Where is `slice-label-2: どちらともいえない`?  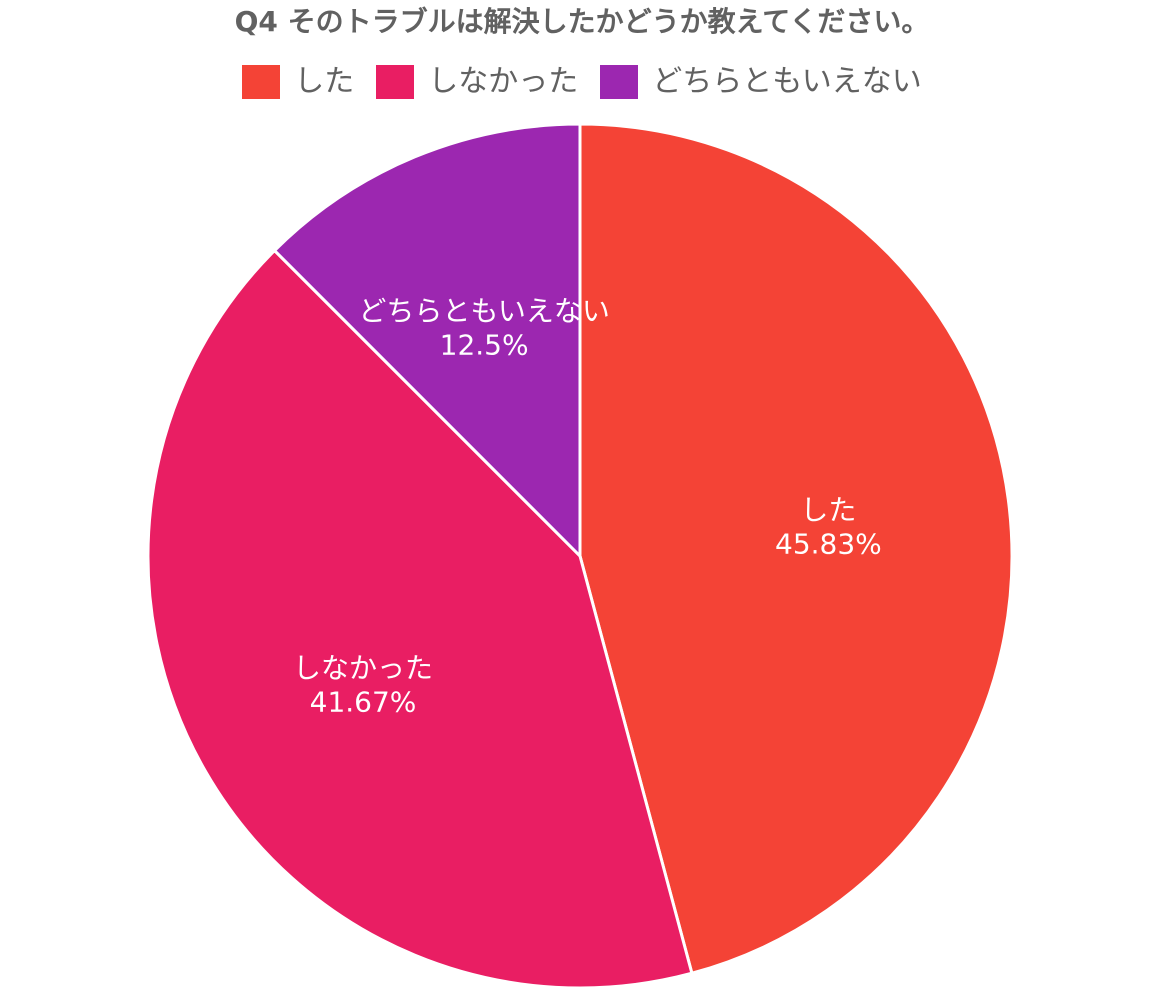 slice-label-2: どちらともいえない is located at coordinates (483, 311).